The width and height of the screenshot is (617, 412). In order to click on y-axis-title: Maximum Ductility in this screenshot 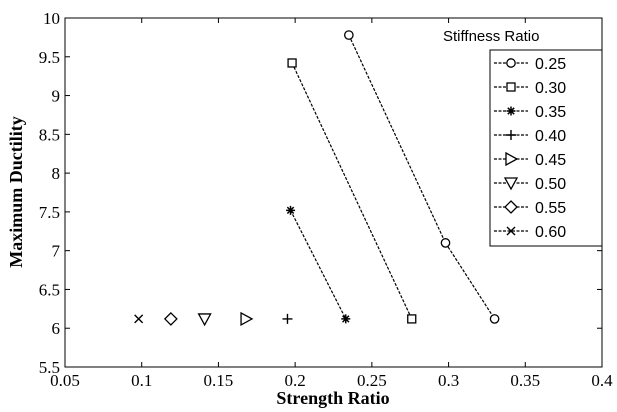, I will do `click(16, 191)`.